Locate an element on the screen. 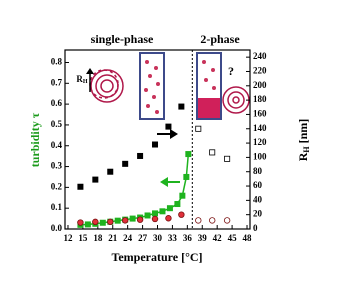  x-tick-label: 12 is located at coordinates (68, 238).